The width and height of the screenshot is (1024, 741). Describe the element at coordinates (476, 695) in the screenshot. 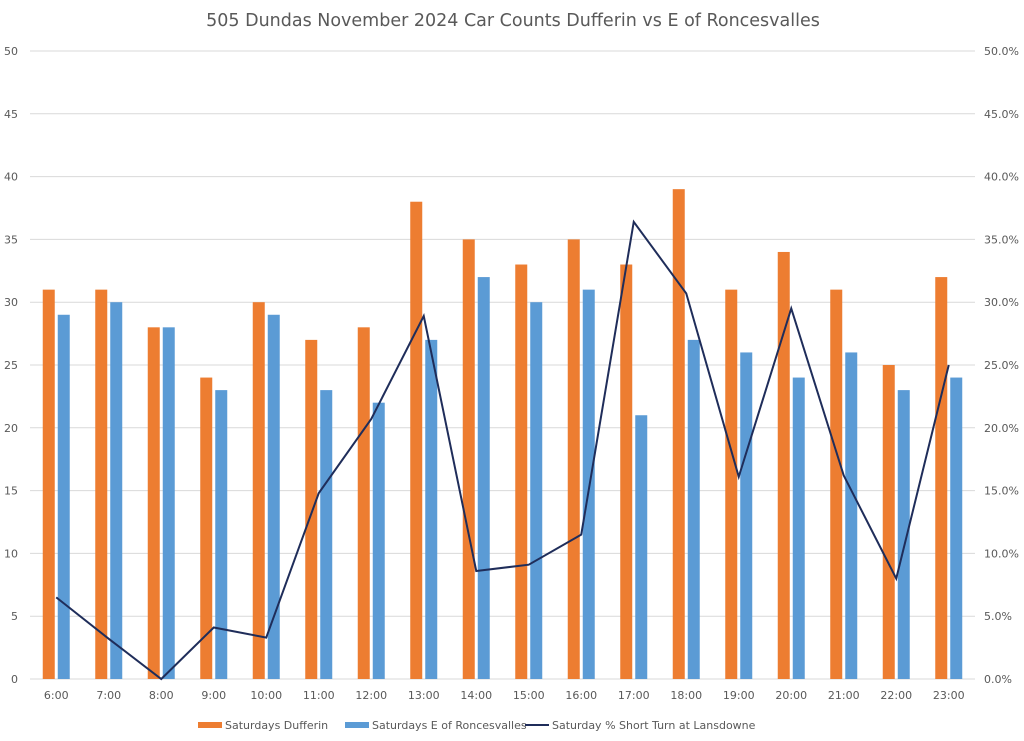

I see `x-tick-label: 14:00` at that location.